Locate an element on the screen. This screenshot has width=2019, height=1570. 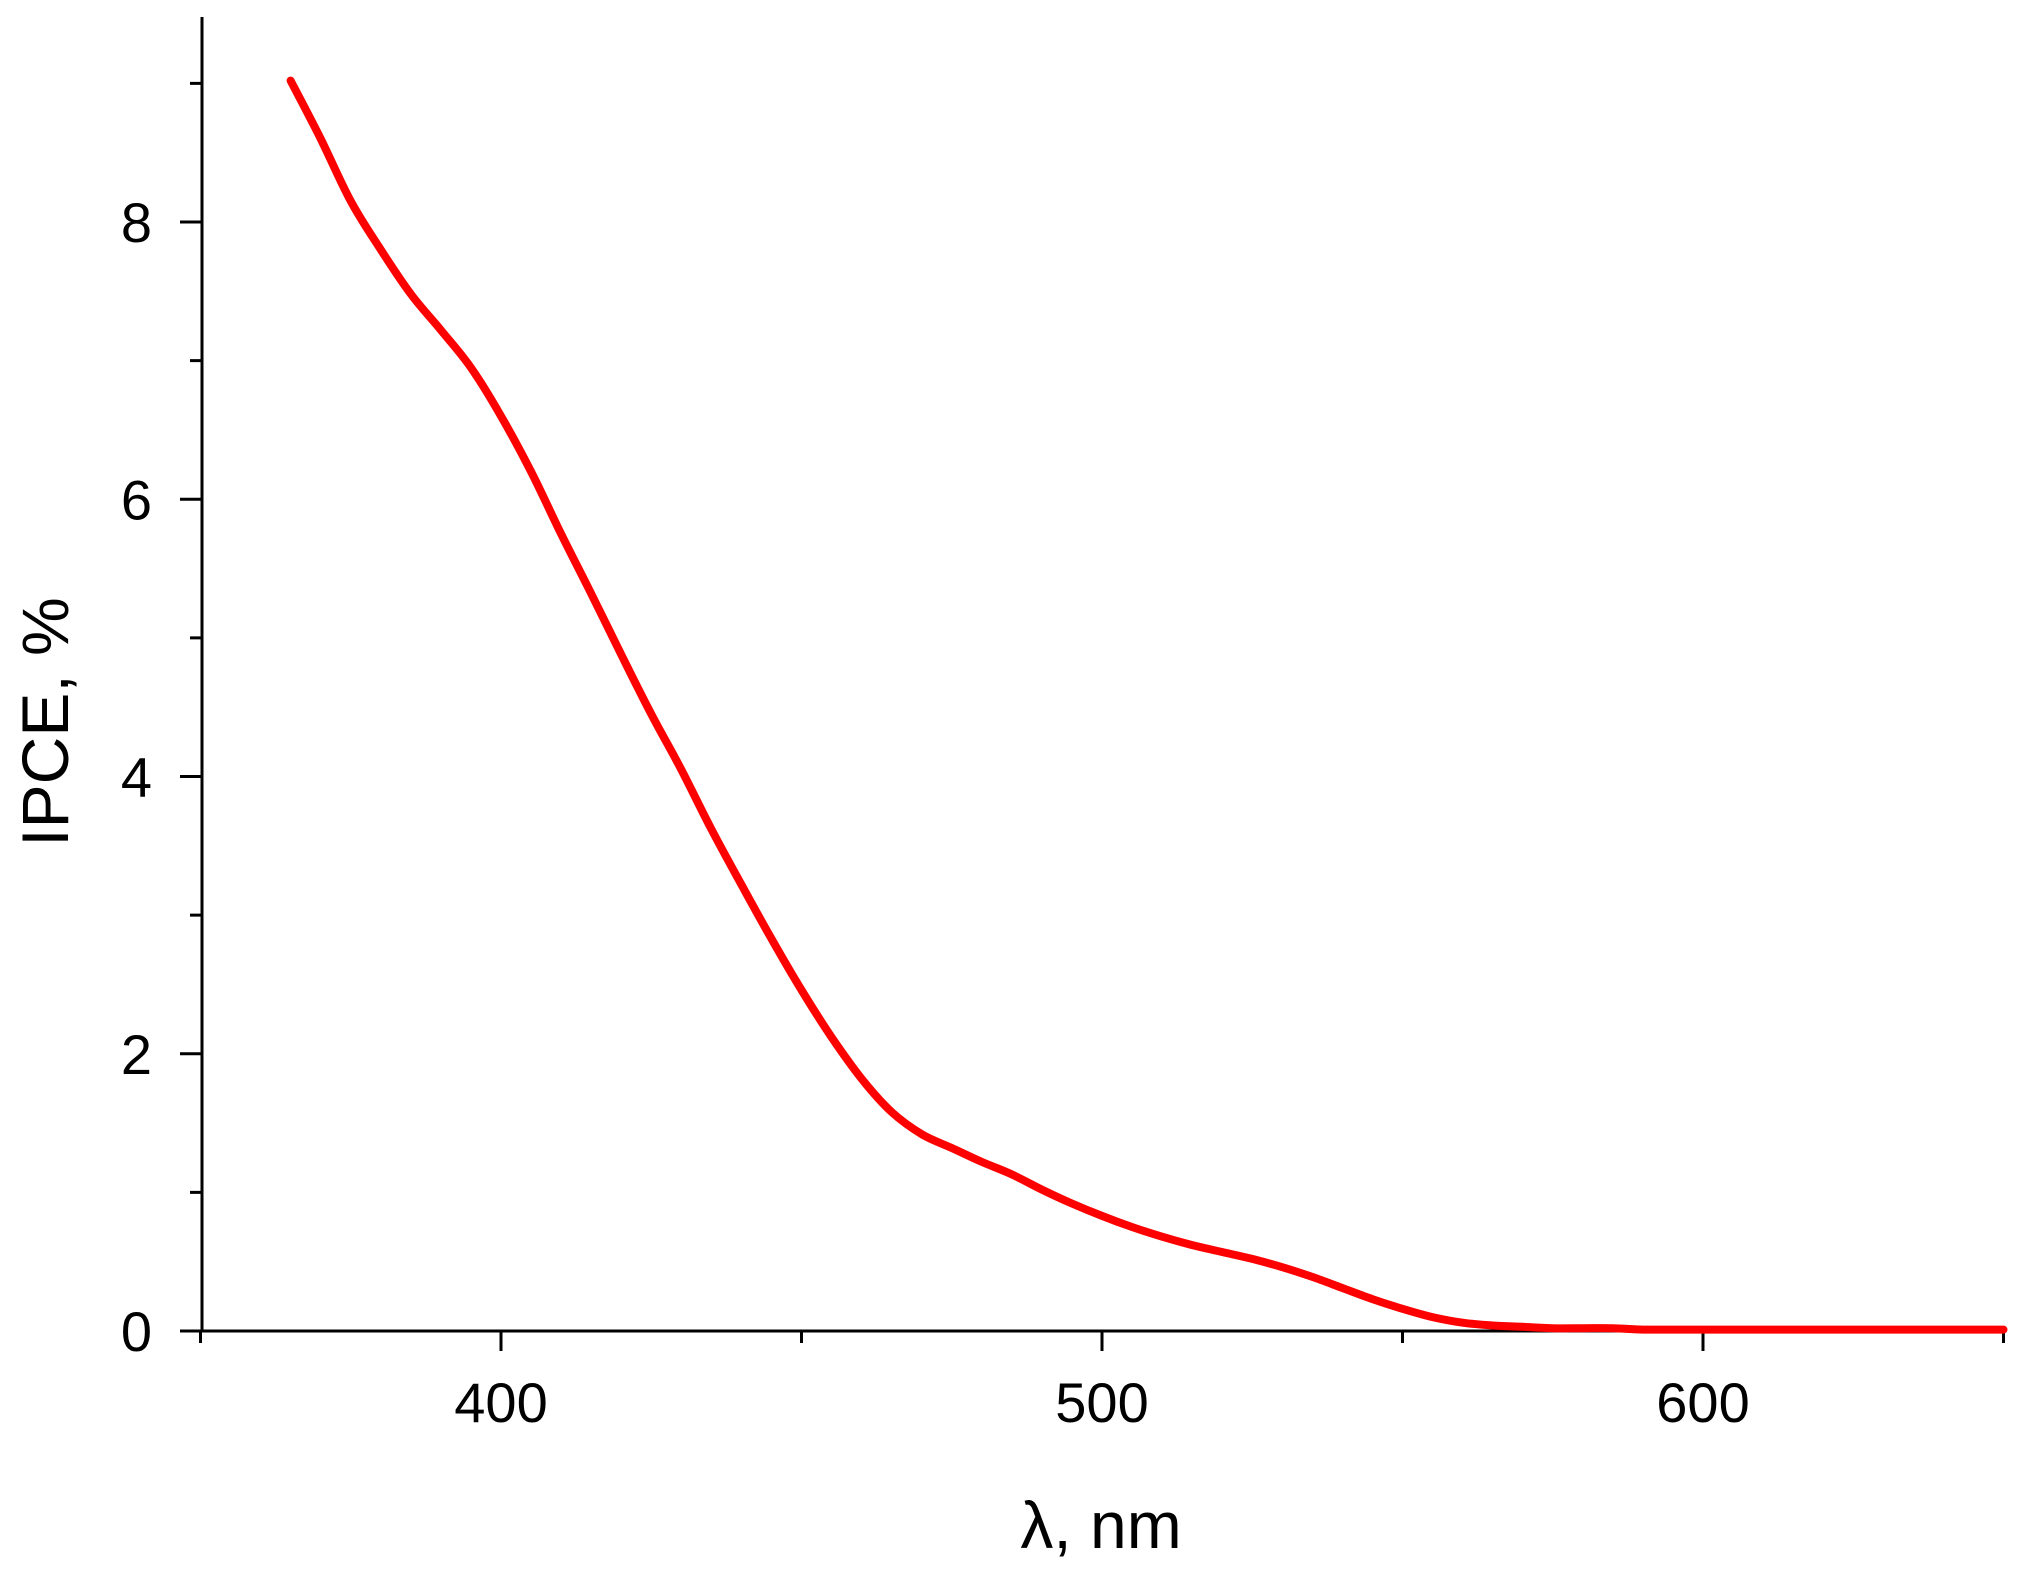
y-axis-title: IPCE, % is located at coordinates (45, 721).